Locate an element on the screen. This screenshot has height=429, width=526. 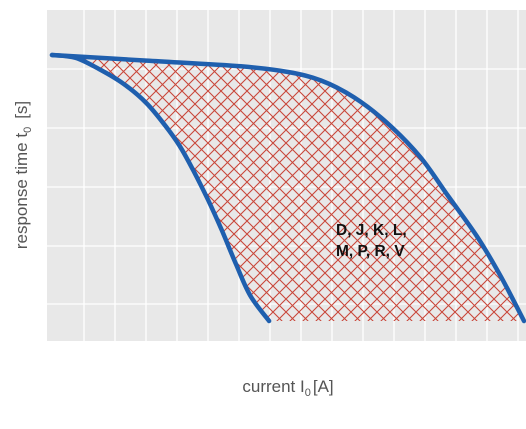
y-axis-label: response time t0 [s] is located at coordinates (23, 175).